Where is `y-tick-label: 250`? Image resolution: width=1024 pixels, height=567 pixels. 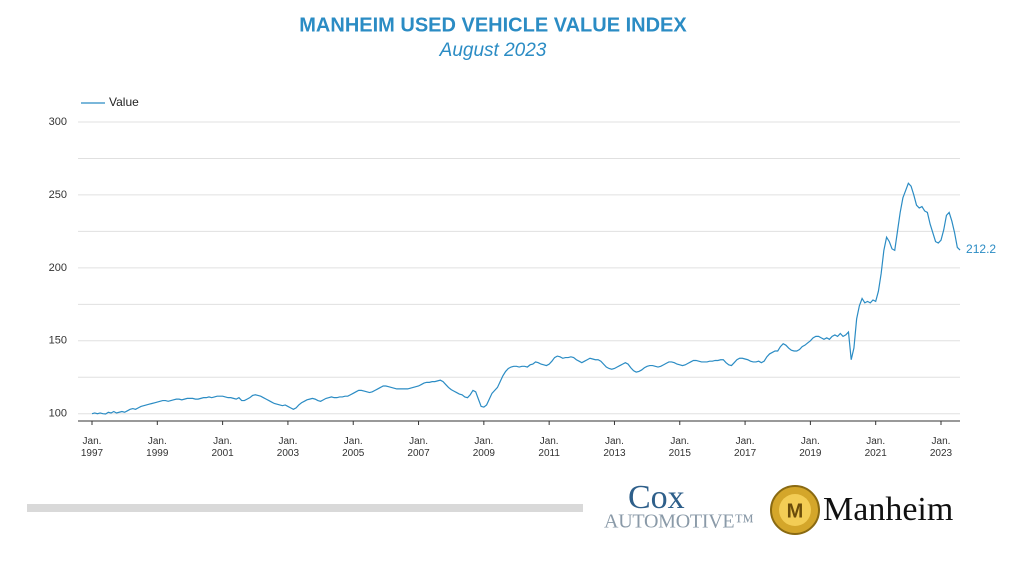
y-tick-label: 250 is located at coordinates (58, 195).